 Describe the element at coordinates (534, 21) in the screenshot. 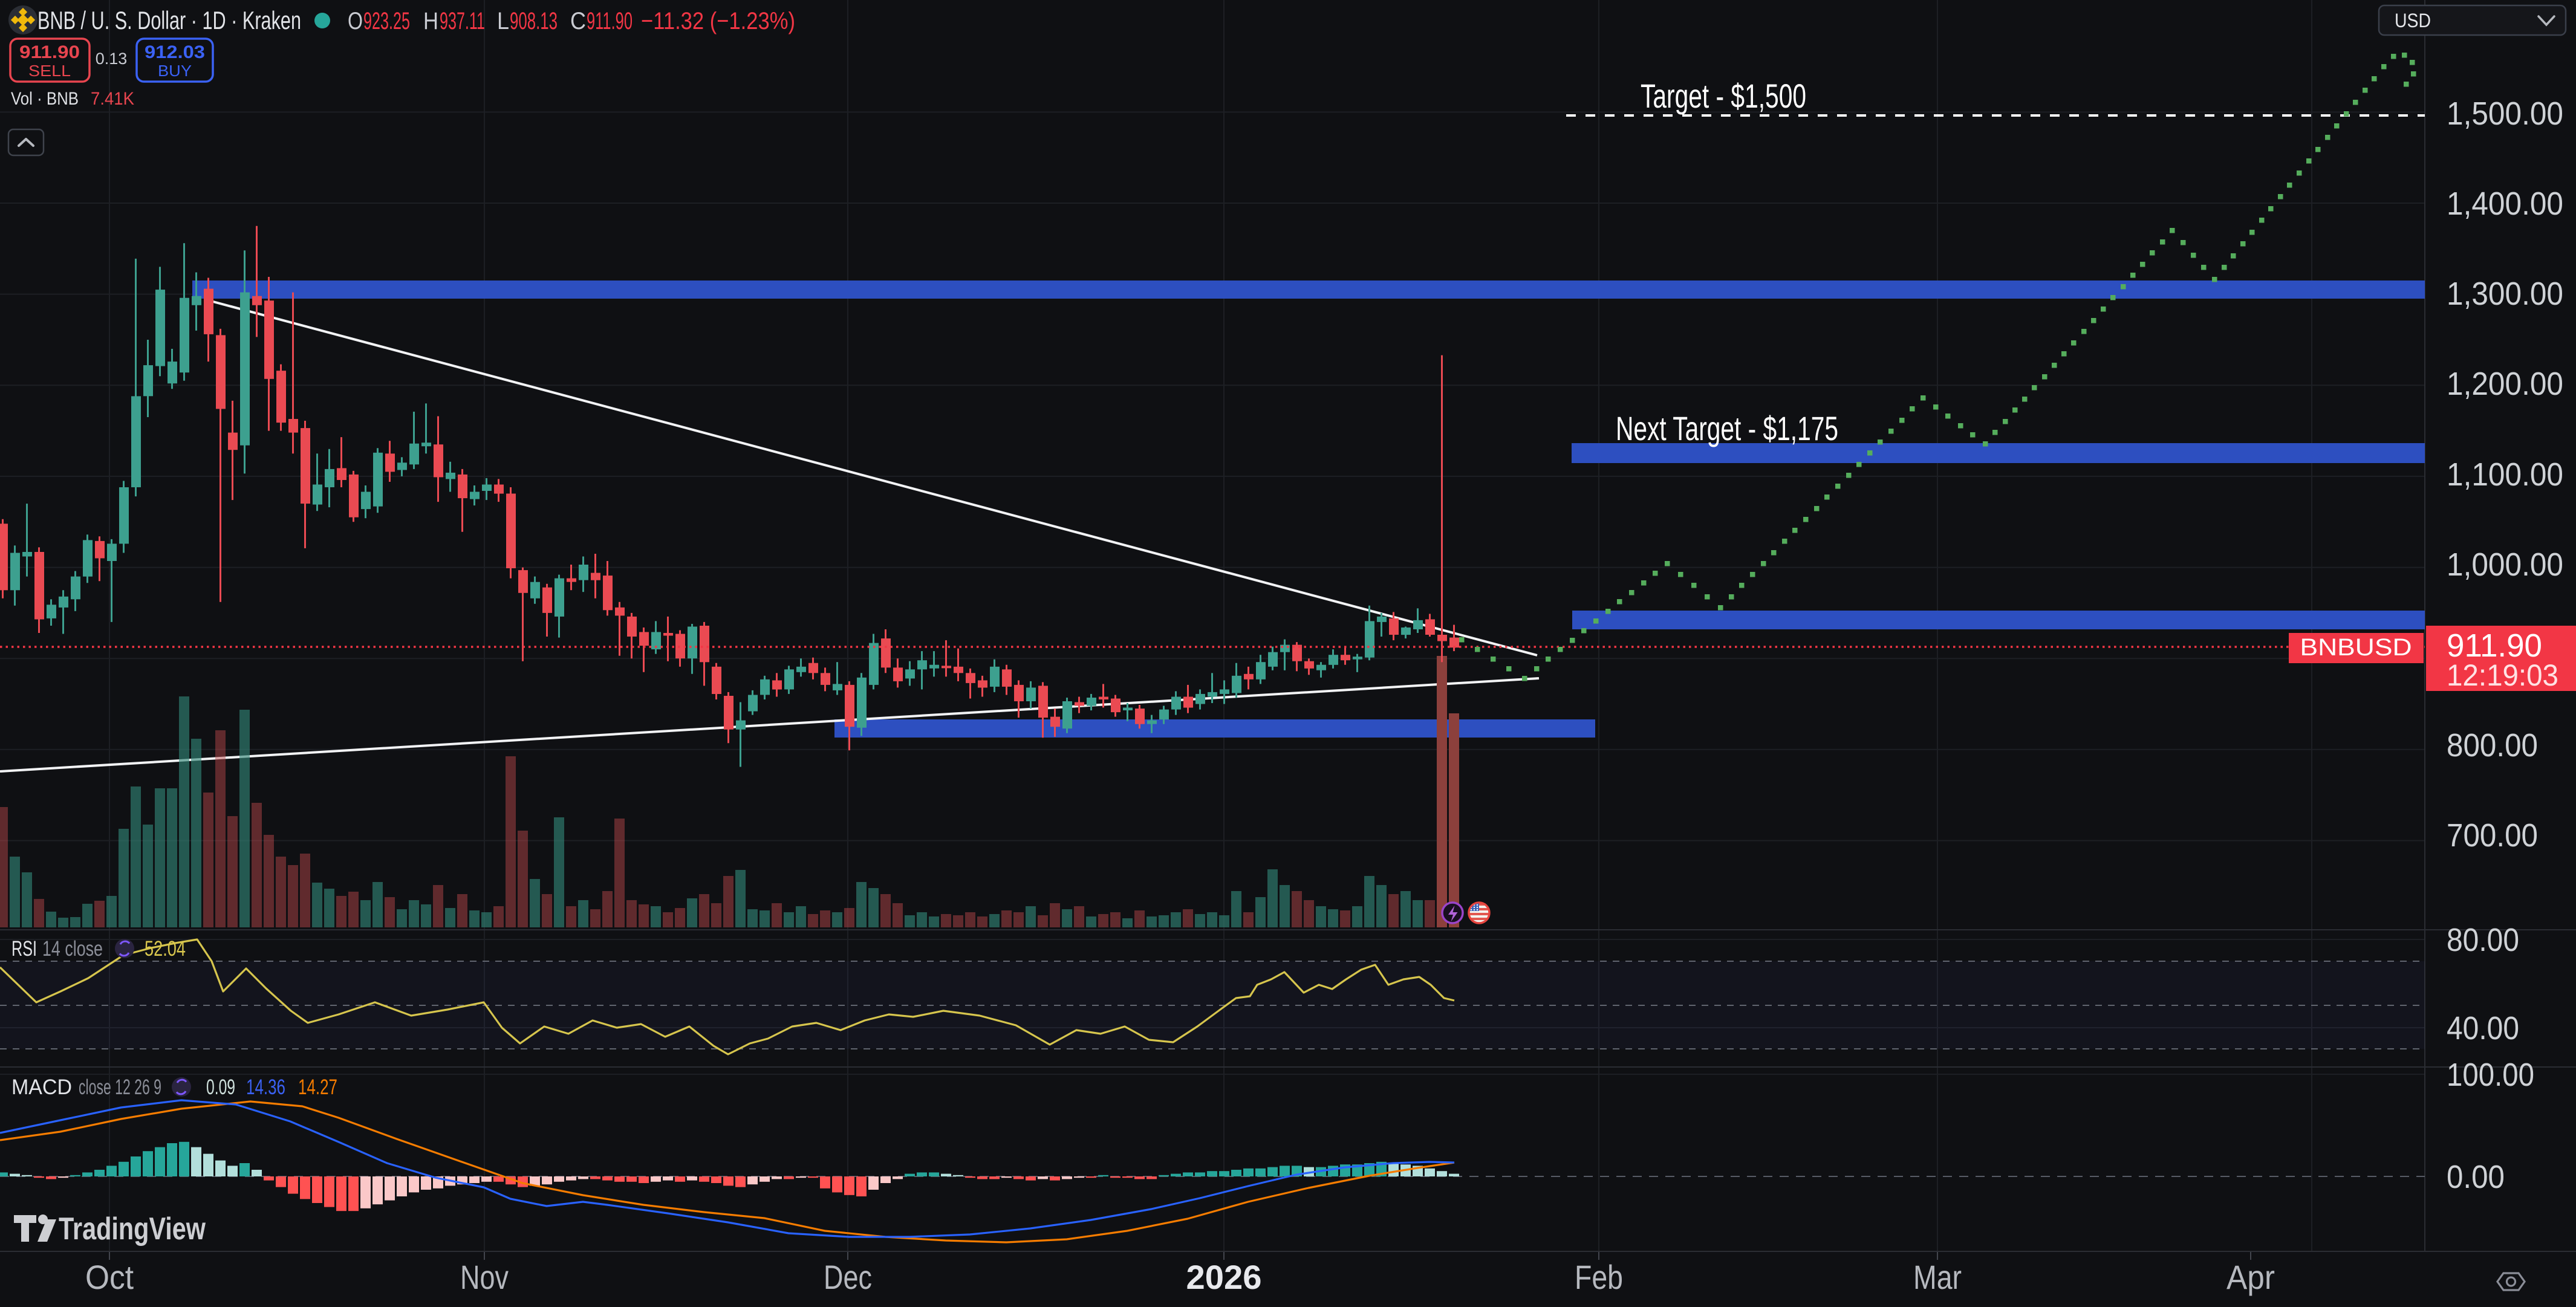

I see `svg-text: 908.13` at that location.